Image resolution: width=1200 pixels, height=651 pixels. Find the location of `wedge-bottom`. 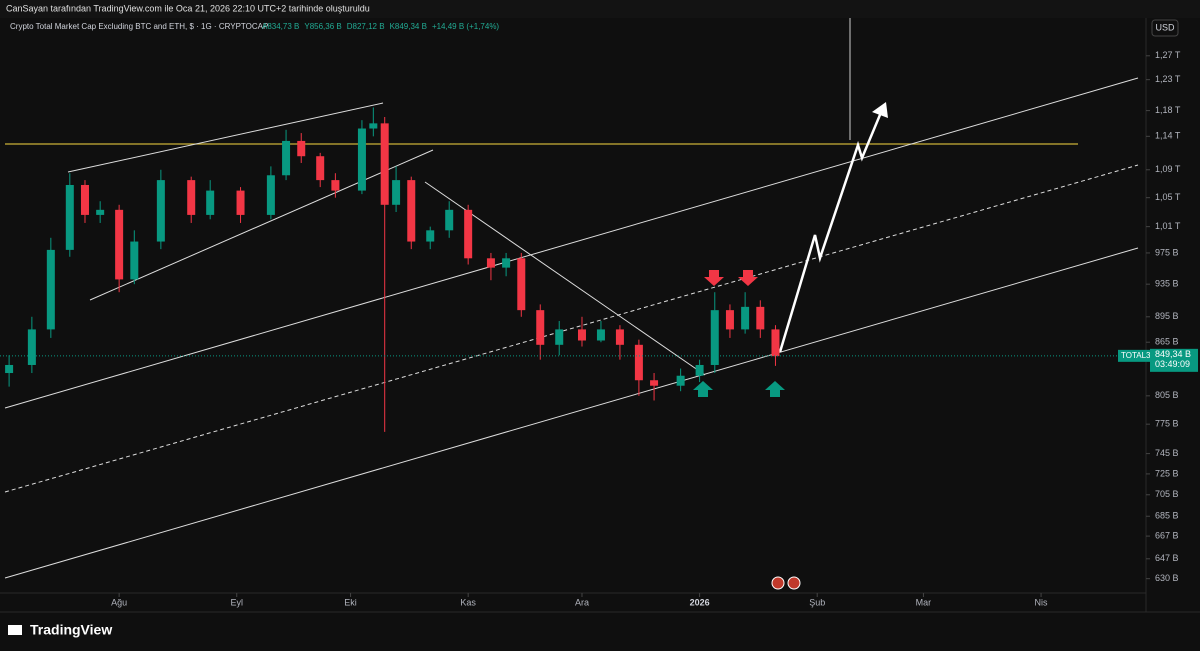

wedge-bottom is located at coordinates (261, 225).